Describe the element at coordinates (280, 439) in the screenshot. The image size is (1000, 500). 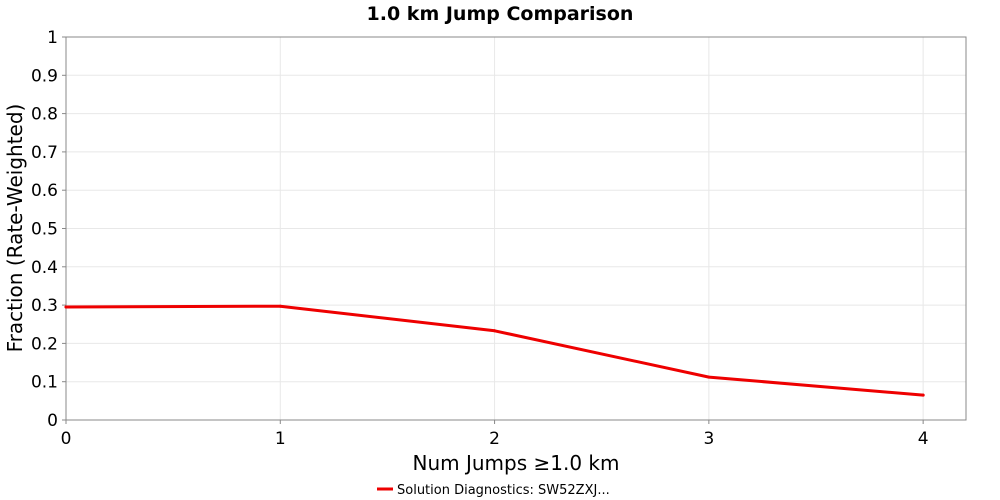
I see `x-tick-label: 1` at that location.